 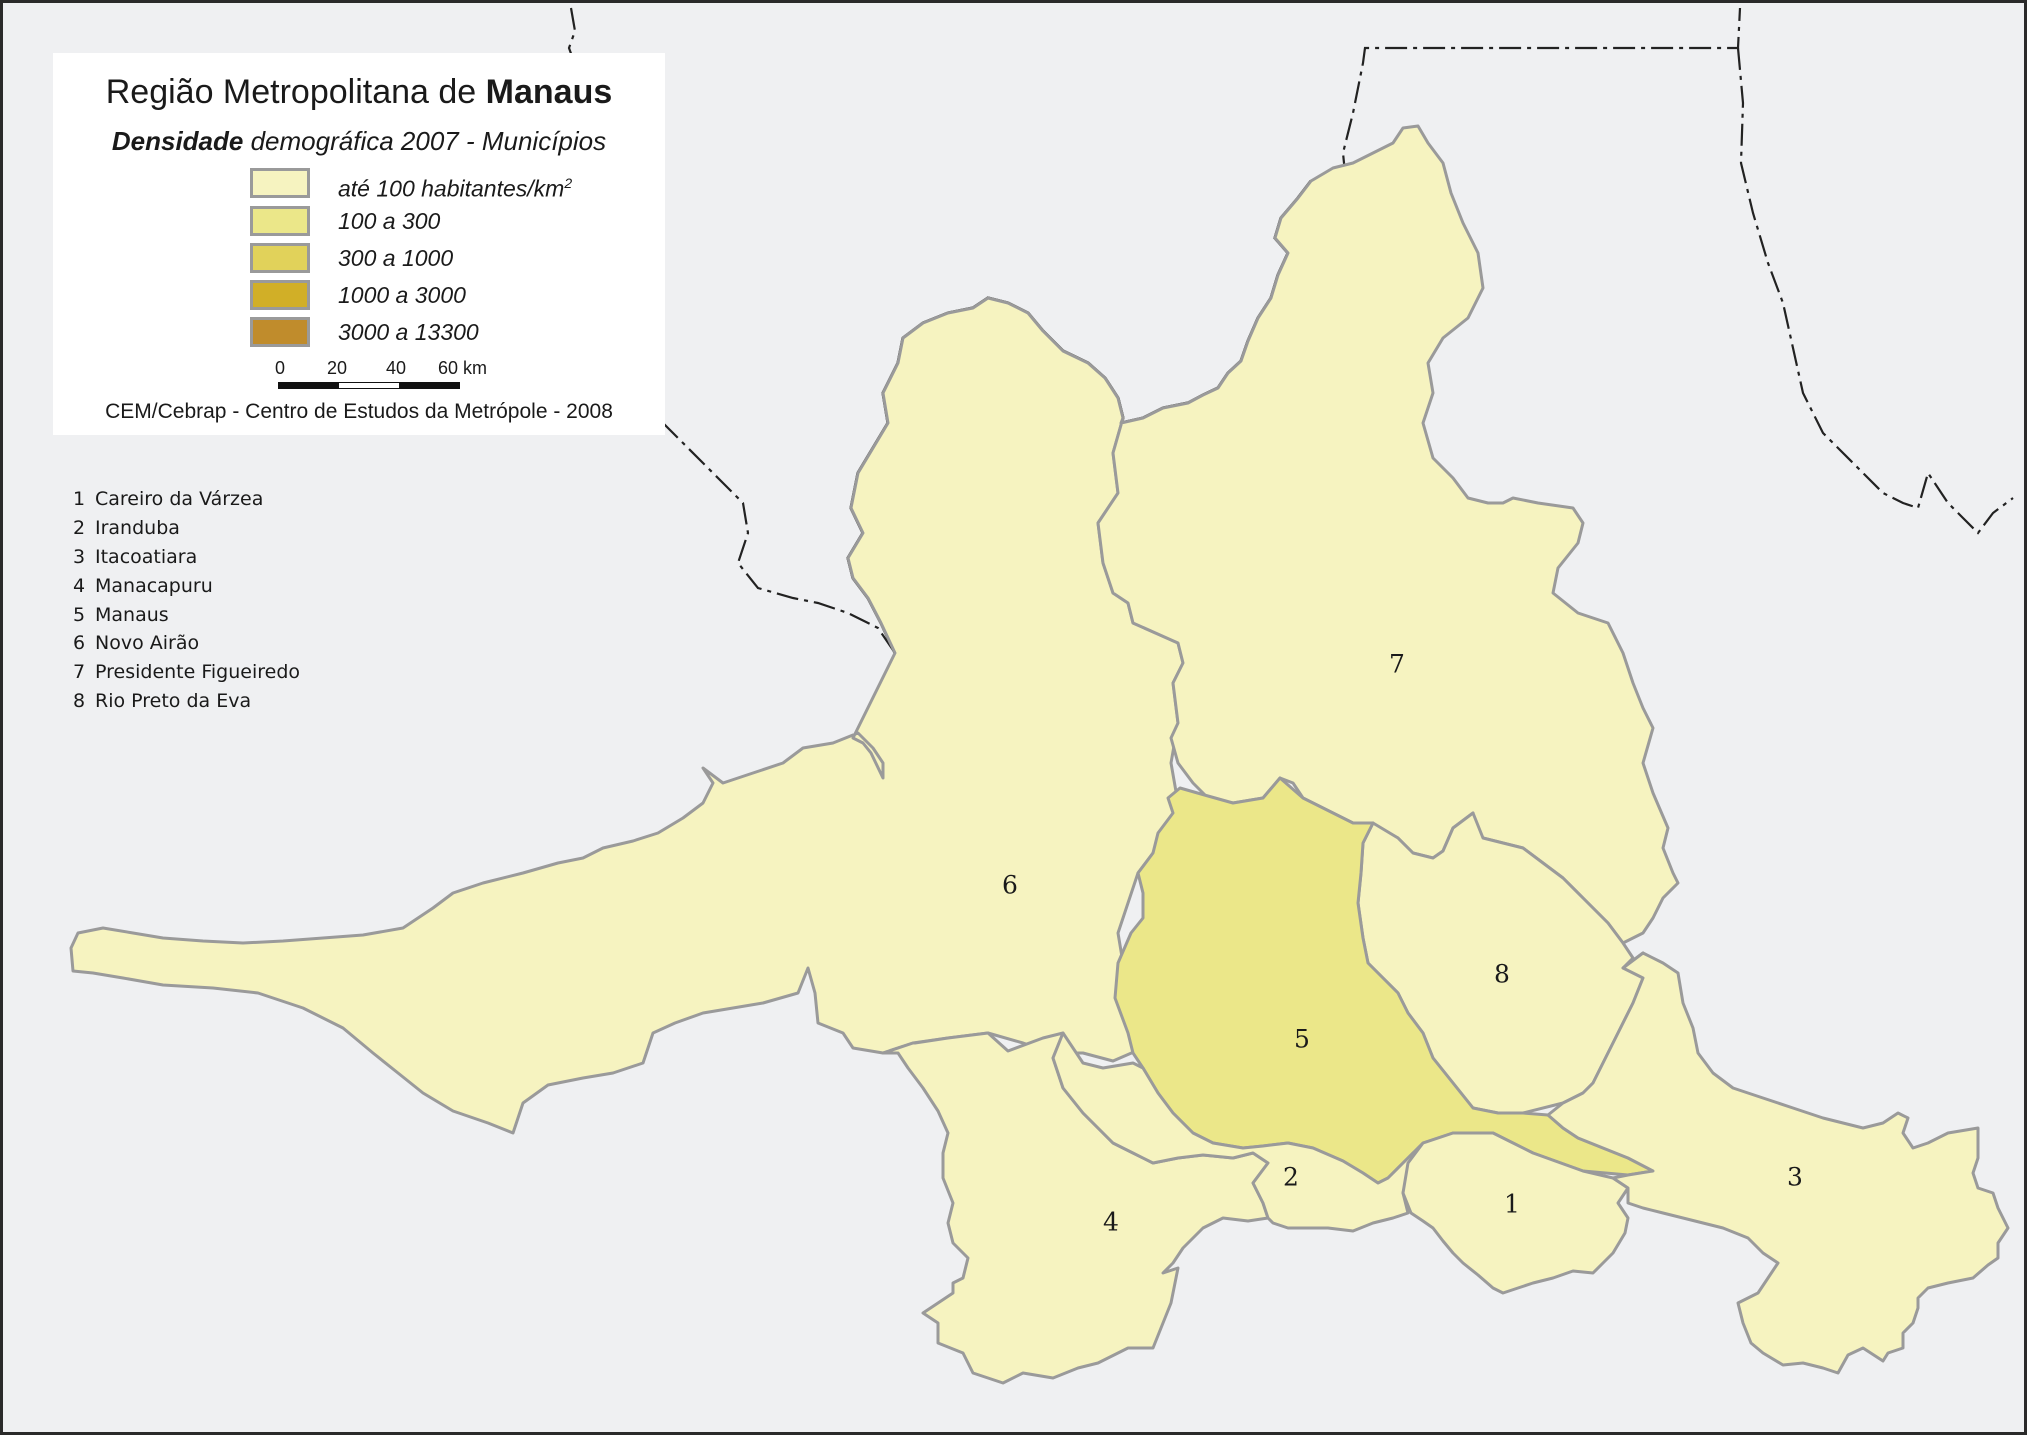 What do you see at coordinates (146, 556) in the screenshot?
I see `list-name: Itacoatiara` at bounding box center [146, 556].